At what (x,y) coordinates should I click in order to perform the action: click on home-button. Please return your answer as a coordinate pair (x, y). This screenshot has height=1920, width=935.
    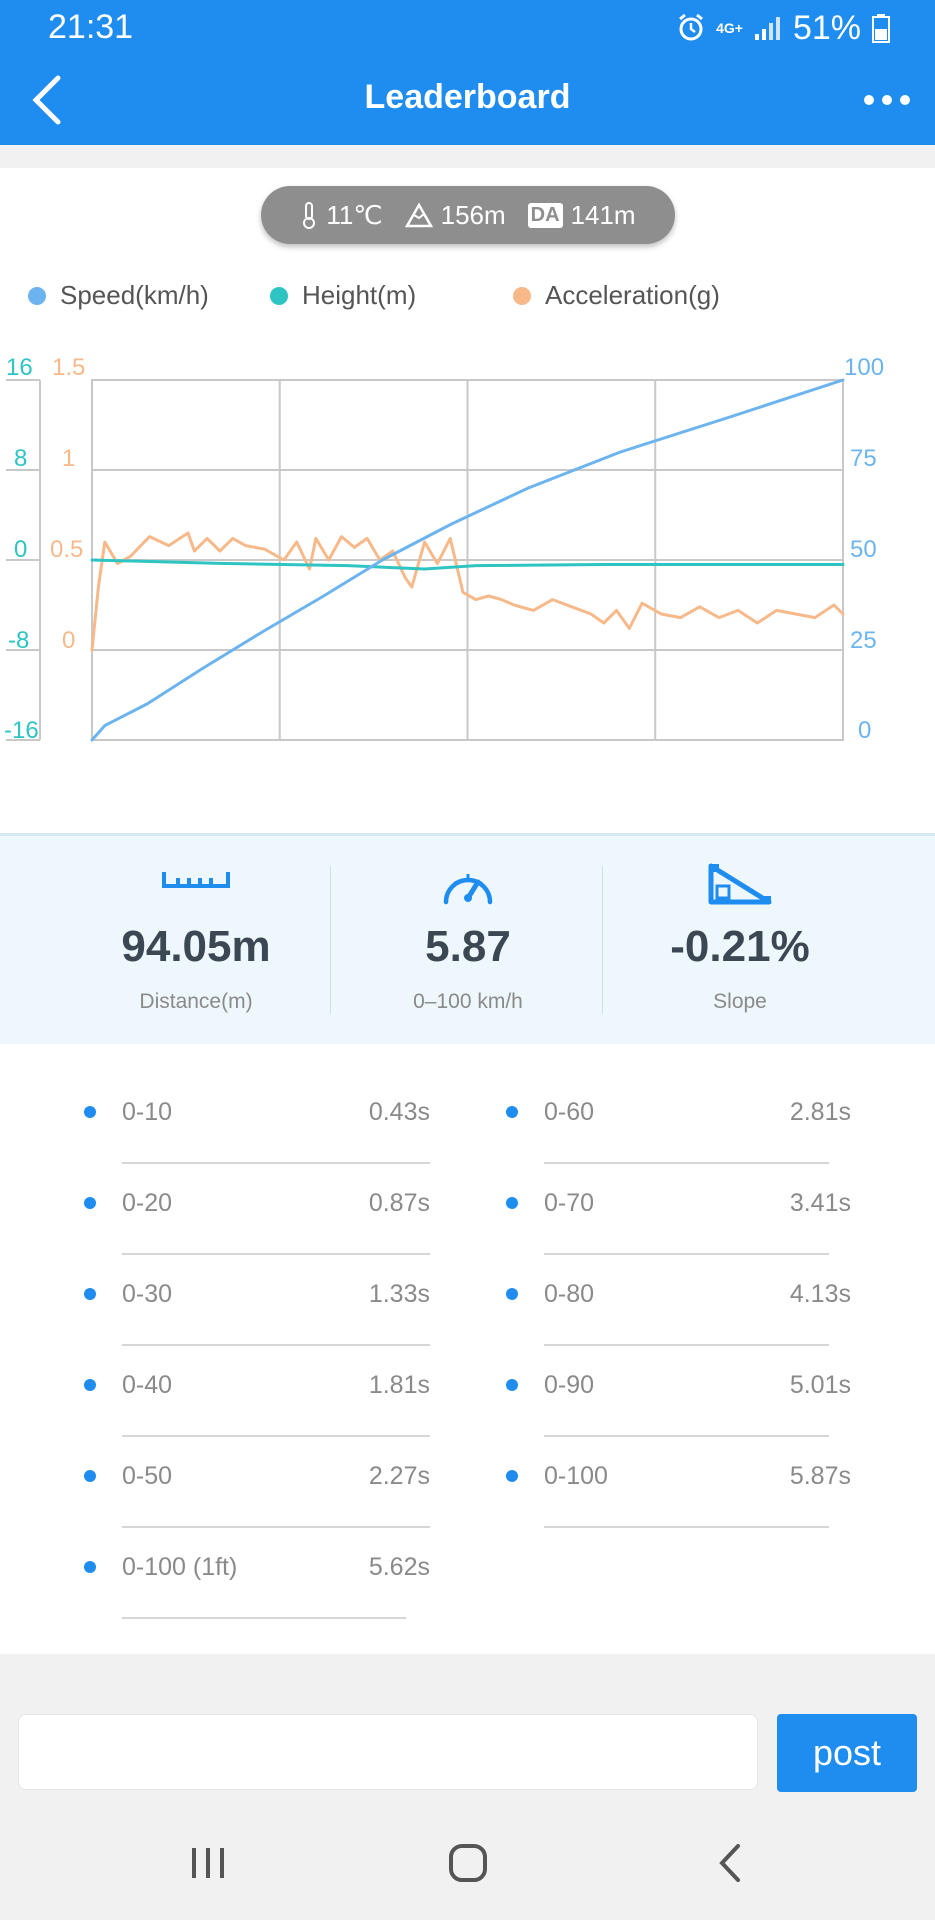
    Looking at the image, I should click on (468, 1863).